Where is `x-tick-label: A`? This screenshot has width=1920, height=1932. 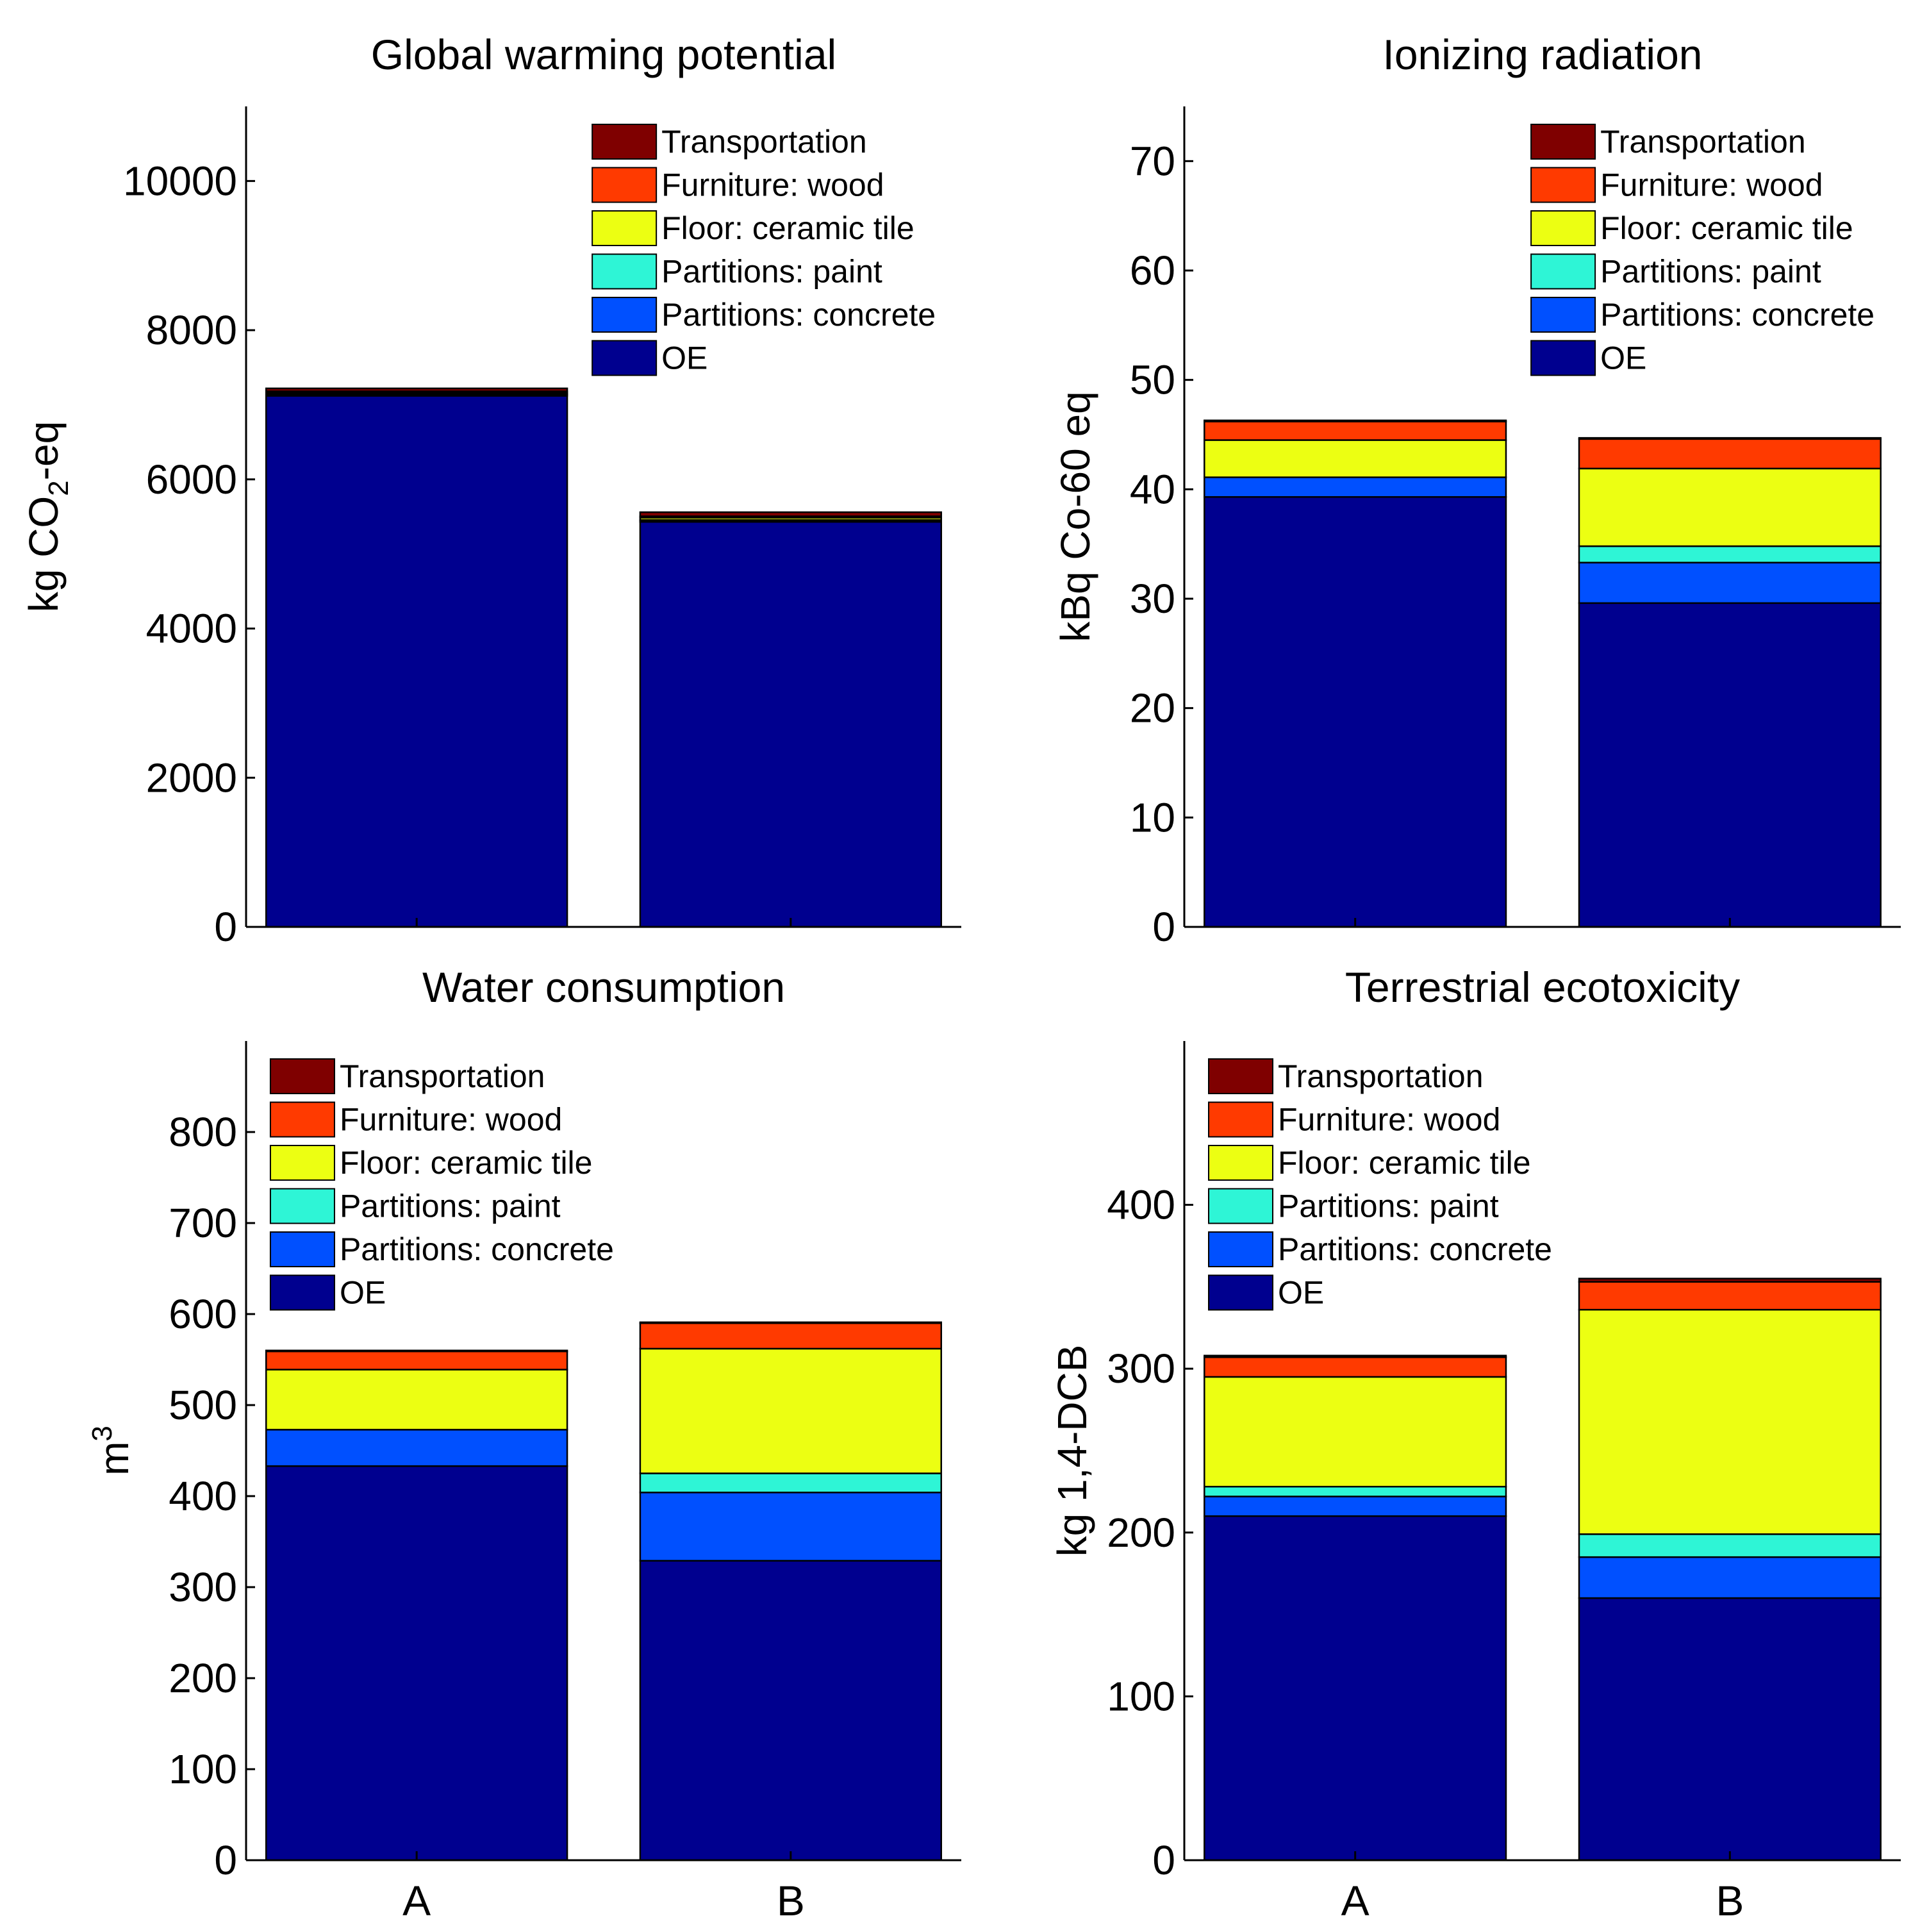 x-tick-label: A is located at coordinates (416, 1900).